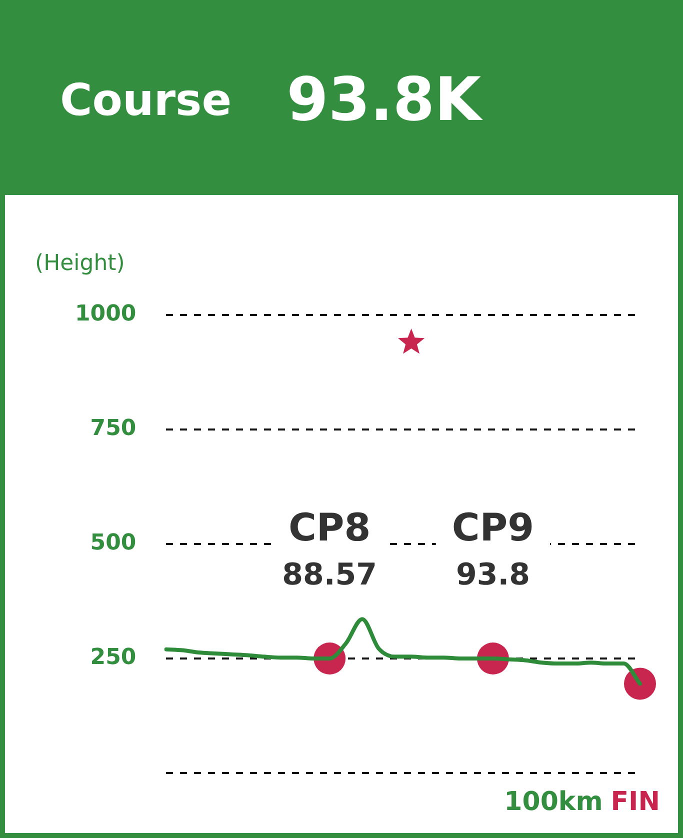  I want to click on text: FIN, so click(635, 801).